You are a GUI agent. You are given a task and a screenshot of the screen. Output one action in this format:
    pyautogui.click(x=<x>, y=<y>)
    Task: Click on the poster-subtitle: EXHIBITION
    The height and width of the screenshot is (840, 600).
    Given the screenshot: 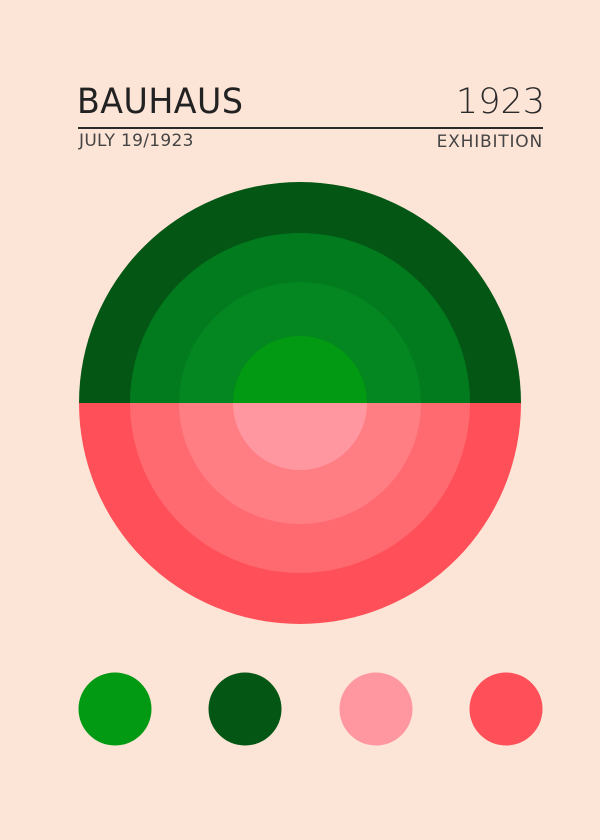 What is the action you would take?
    pyautogui.click(x=489, y=142)
    